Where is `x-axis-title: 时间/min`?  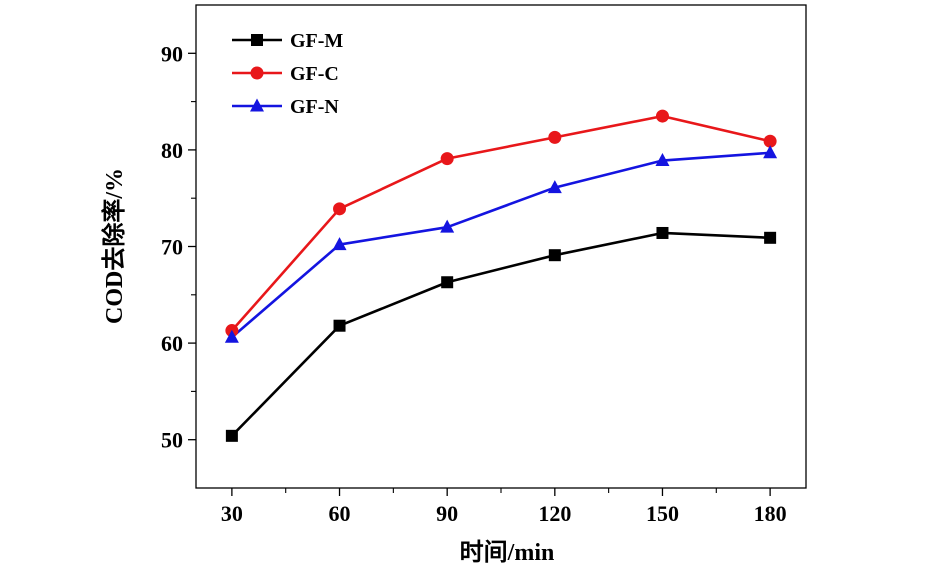
x-axis-title: 时间/min is located at coordinates (507, 552).